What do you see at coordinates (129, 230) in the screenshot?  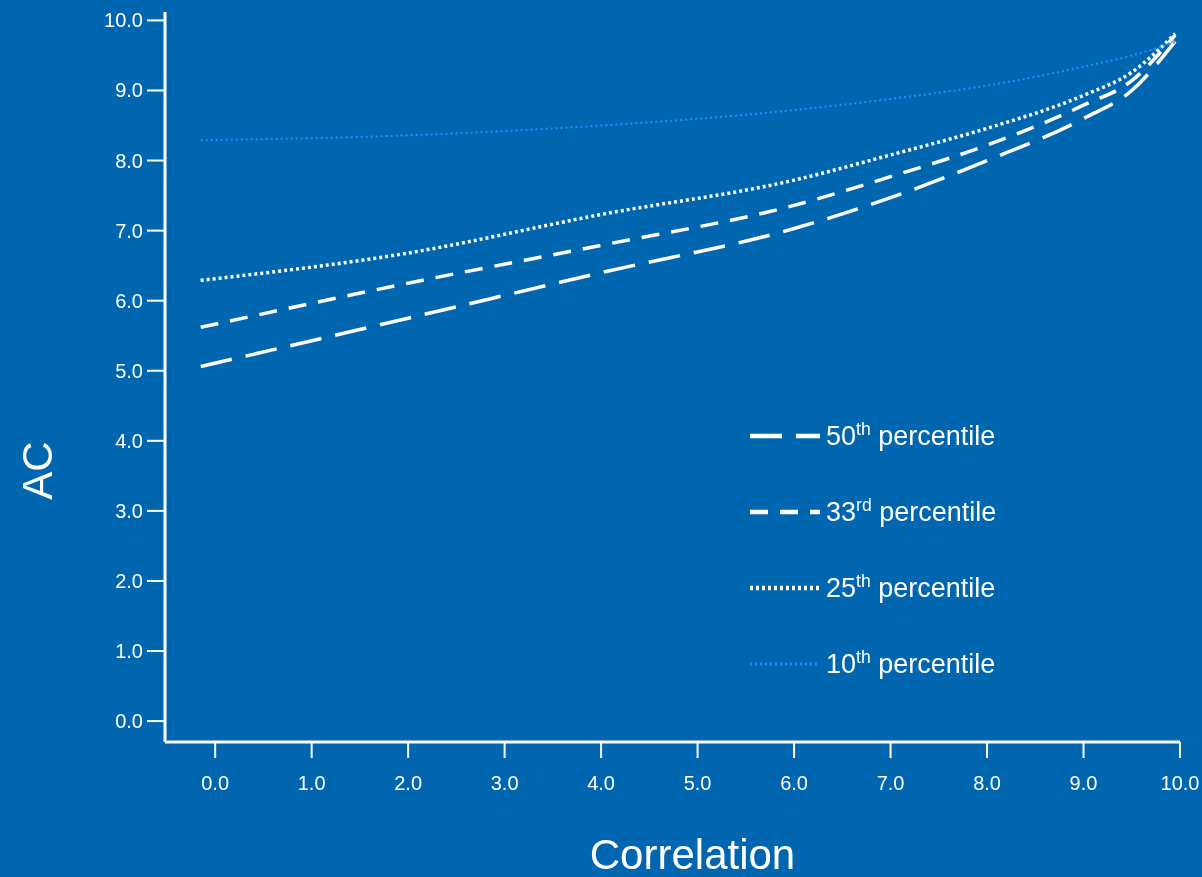 I see `y-tick-label: 7.0` at bounding box center [129, 230].